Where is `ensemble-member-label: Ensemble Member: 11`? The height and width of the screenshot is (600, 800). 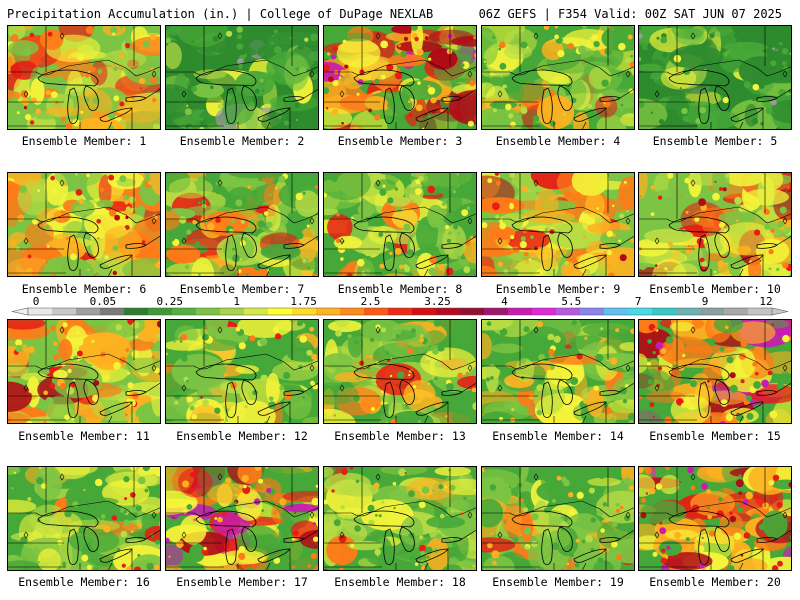
ensemble-member-label: Ensemble Member: 11 is located at coordinates (84, 436).